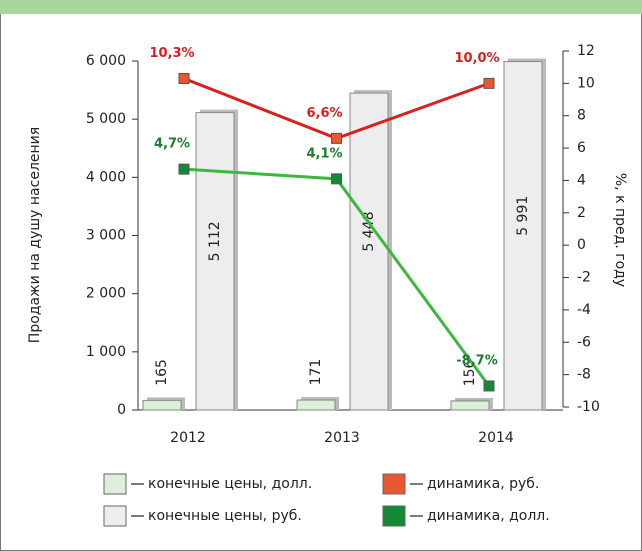  I want to click on x-tick-label: 2013, so click(342, 438).